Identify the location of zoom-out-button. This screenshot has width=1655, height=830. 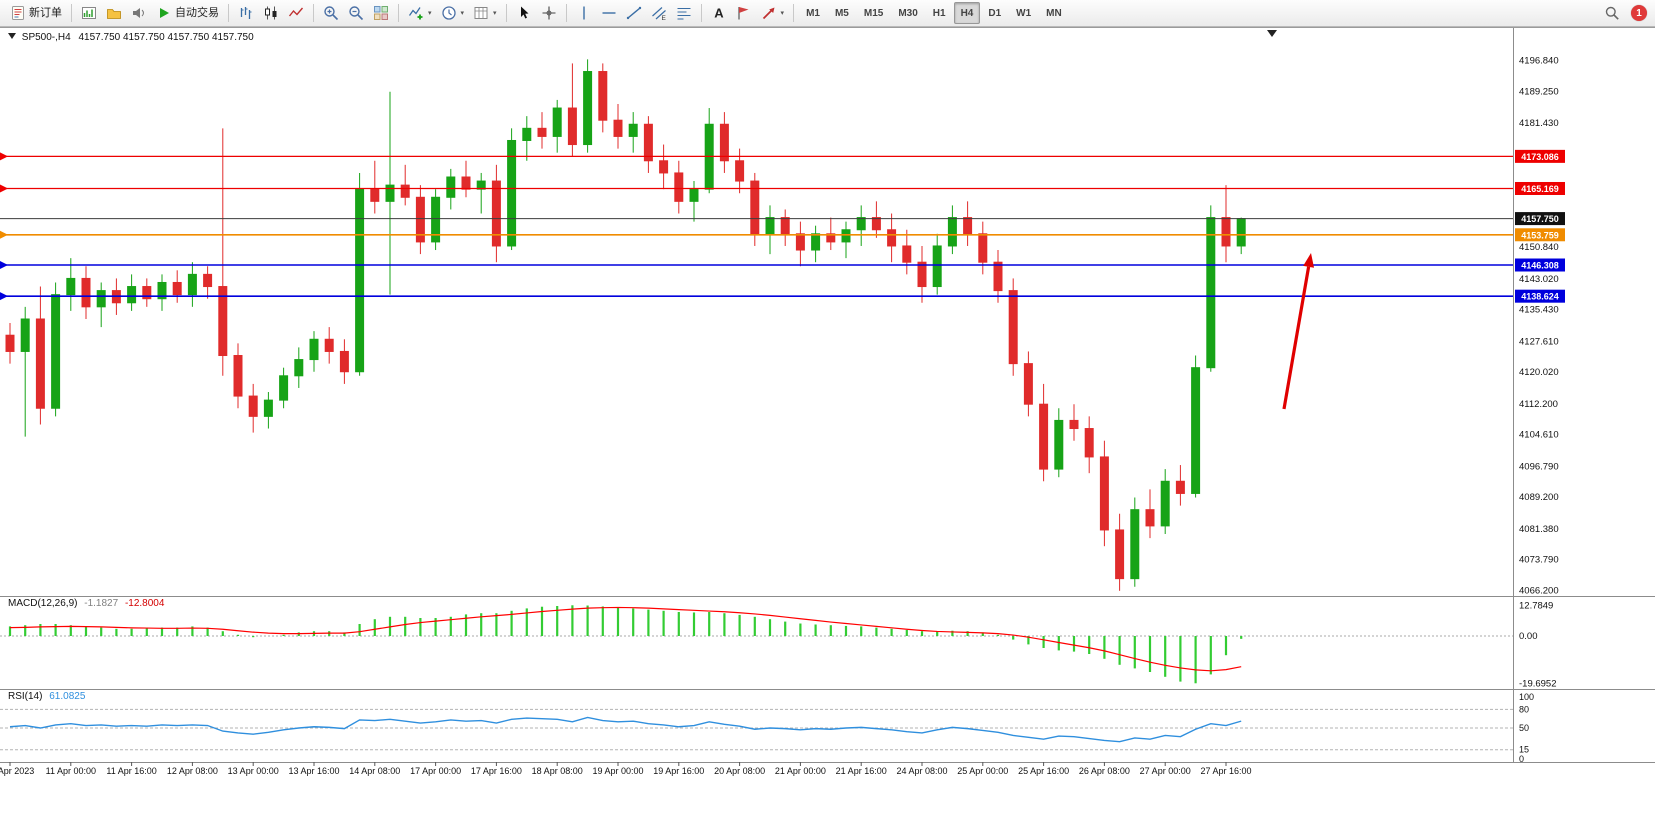
(356, 13).